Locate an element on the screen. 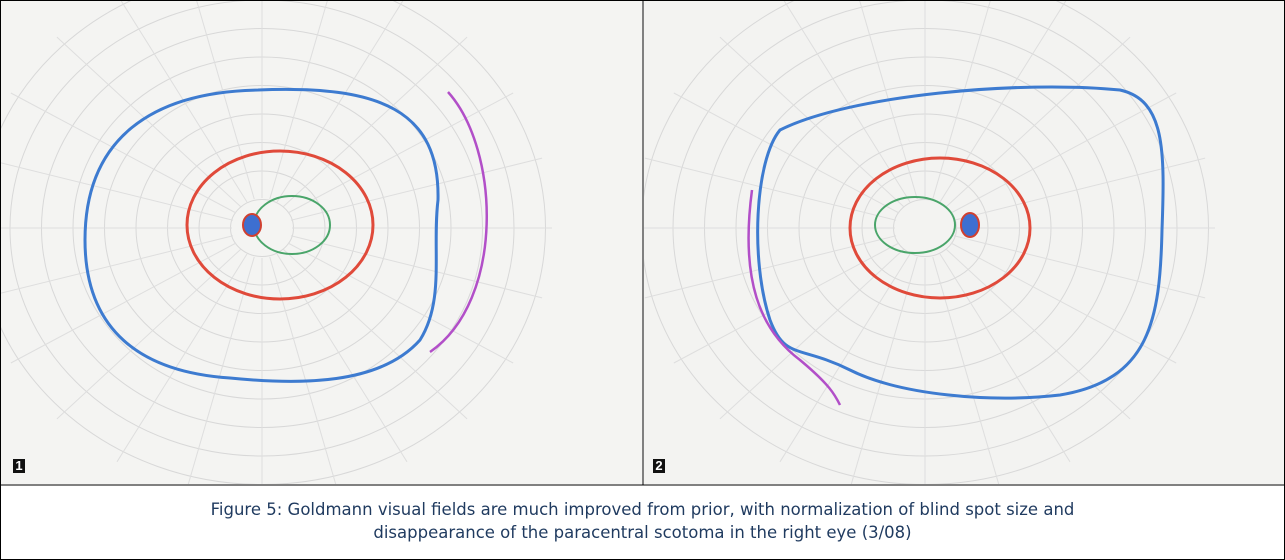 The image size is (1285, 560). panel-label: 1 is located at coordinates (18, 465).